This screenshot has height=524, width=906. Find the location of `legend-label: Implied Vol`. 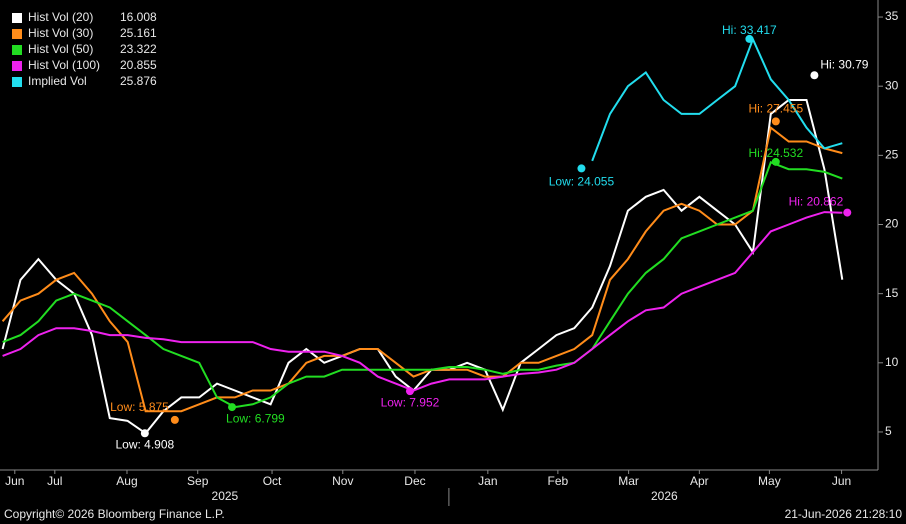

legend-label: Implied Vol is located at coordinates (57, 81).